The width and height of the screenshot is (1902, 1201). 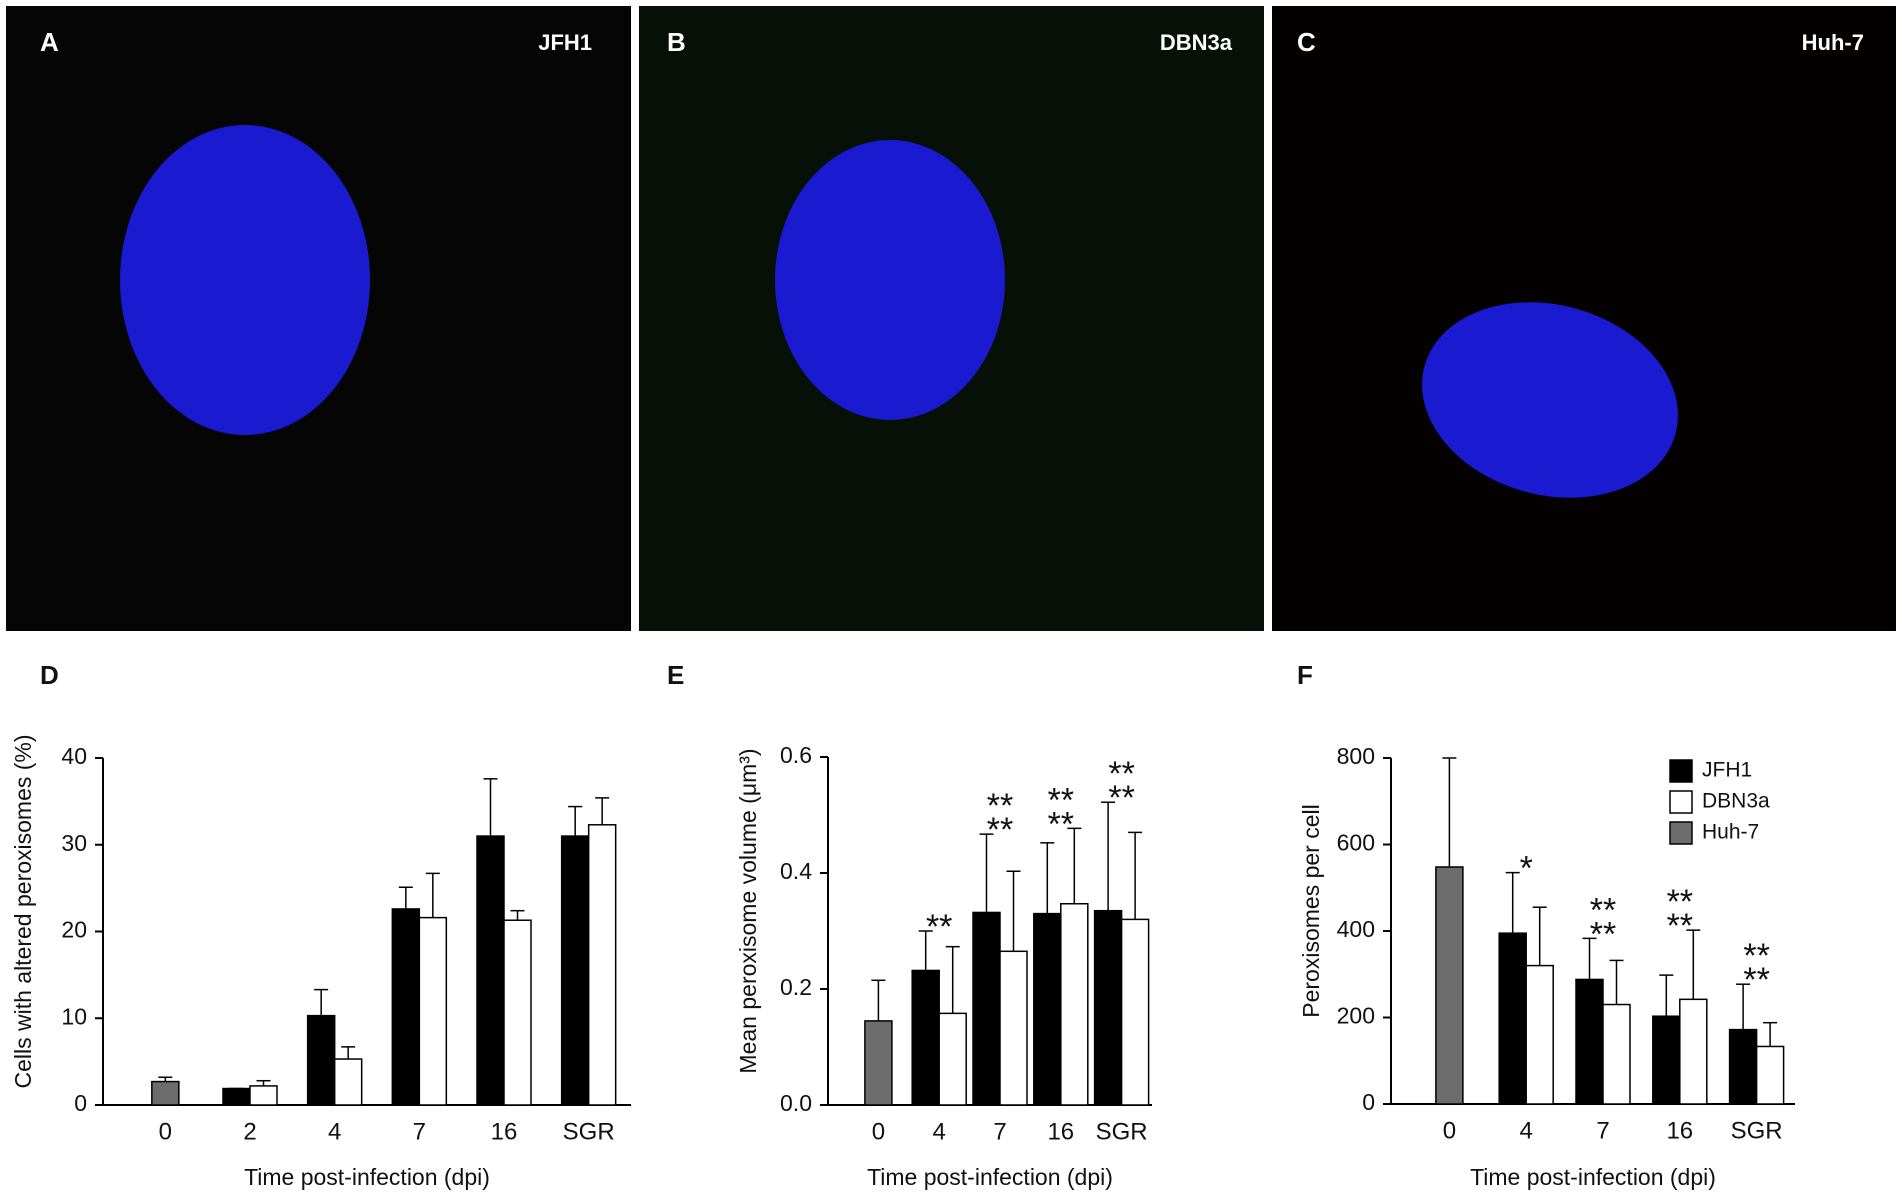 I want to click on panel-letter: D, so click(x=49, y=675).